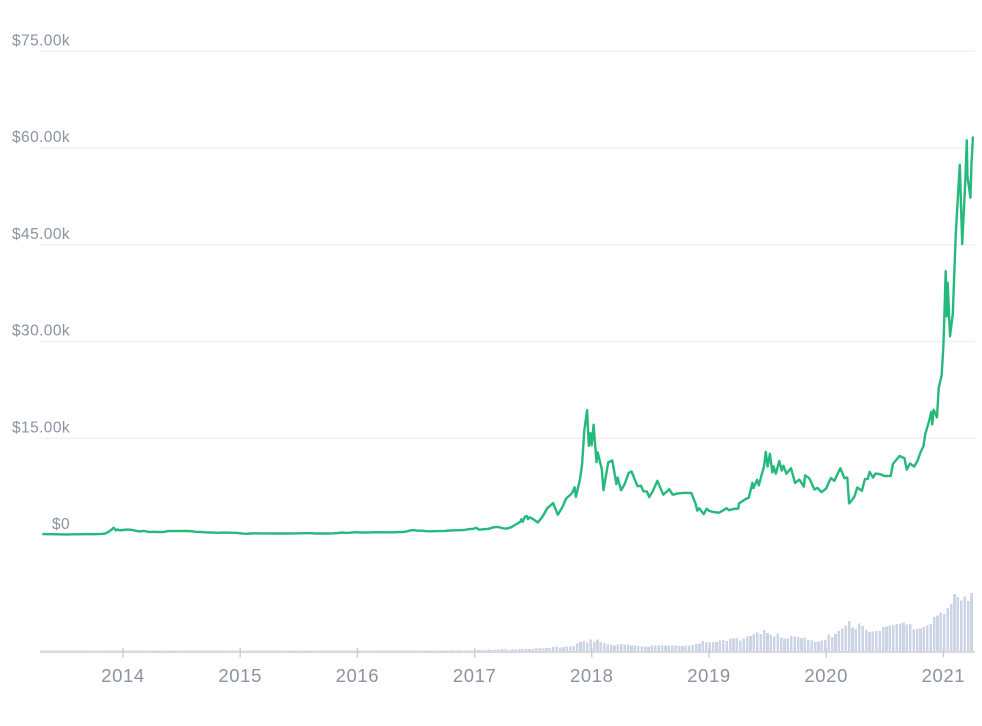  What do you see at coordinates (475, 675) in the screenshot?
I see `x-axis-label: 2017` at bounding box center [475, 675].